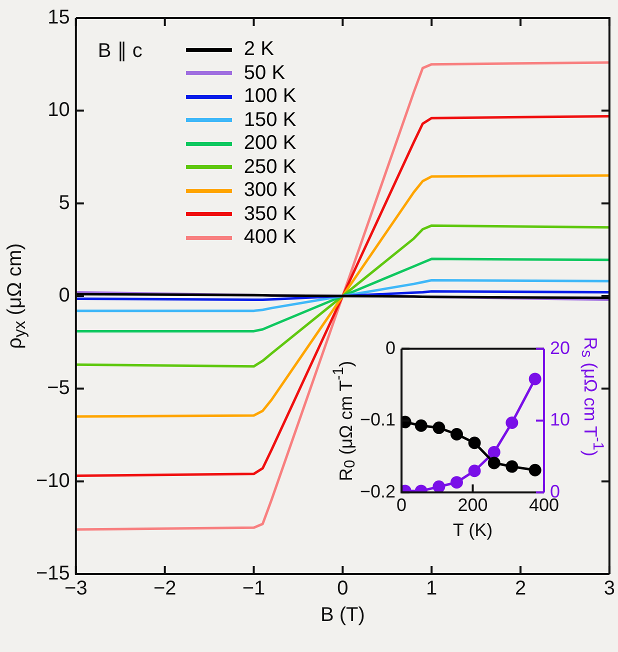 This screenshot has height=652, width=618. What do you see at coordinates (53, 481) in the screenshot?
I see `y-tick-label: −10` at bounding box center [53, 481].